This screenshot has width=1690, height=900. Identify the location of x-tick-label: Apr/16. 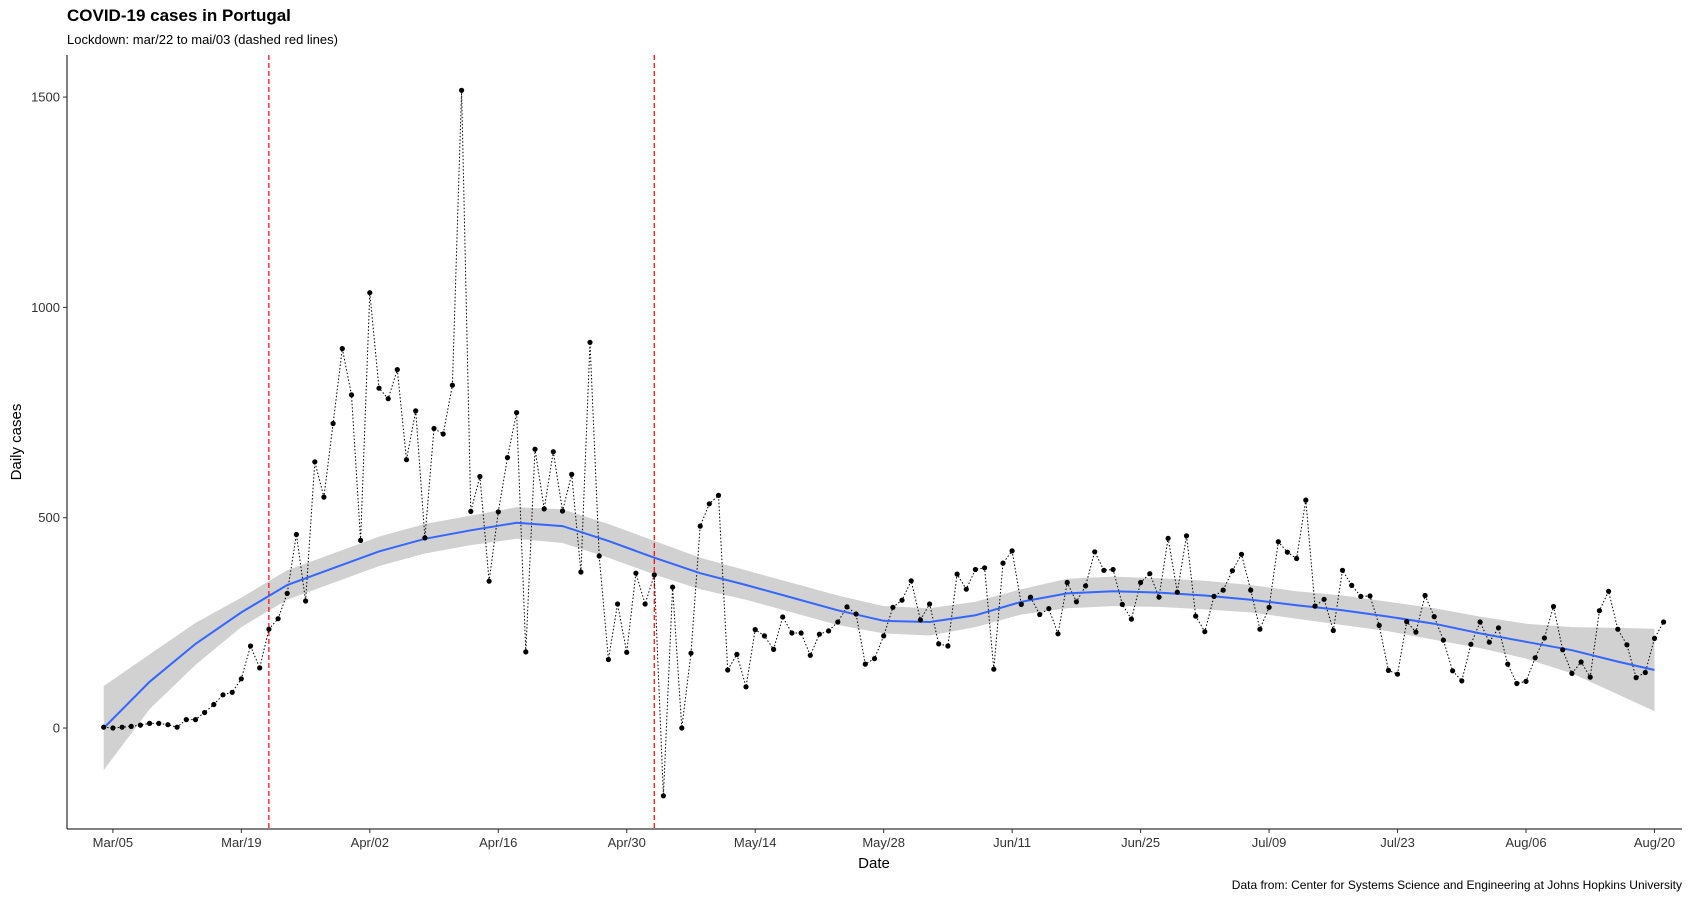
(498, 842).